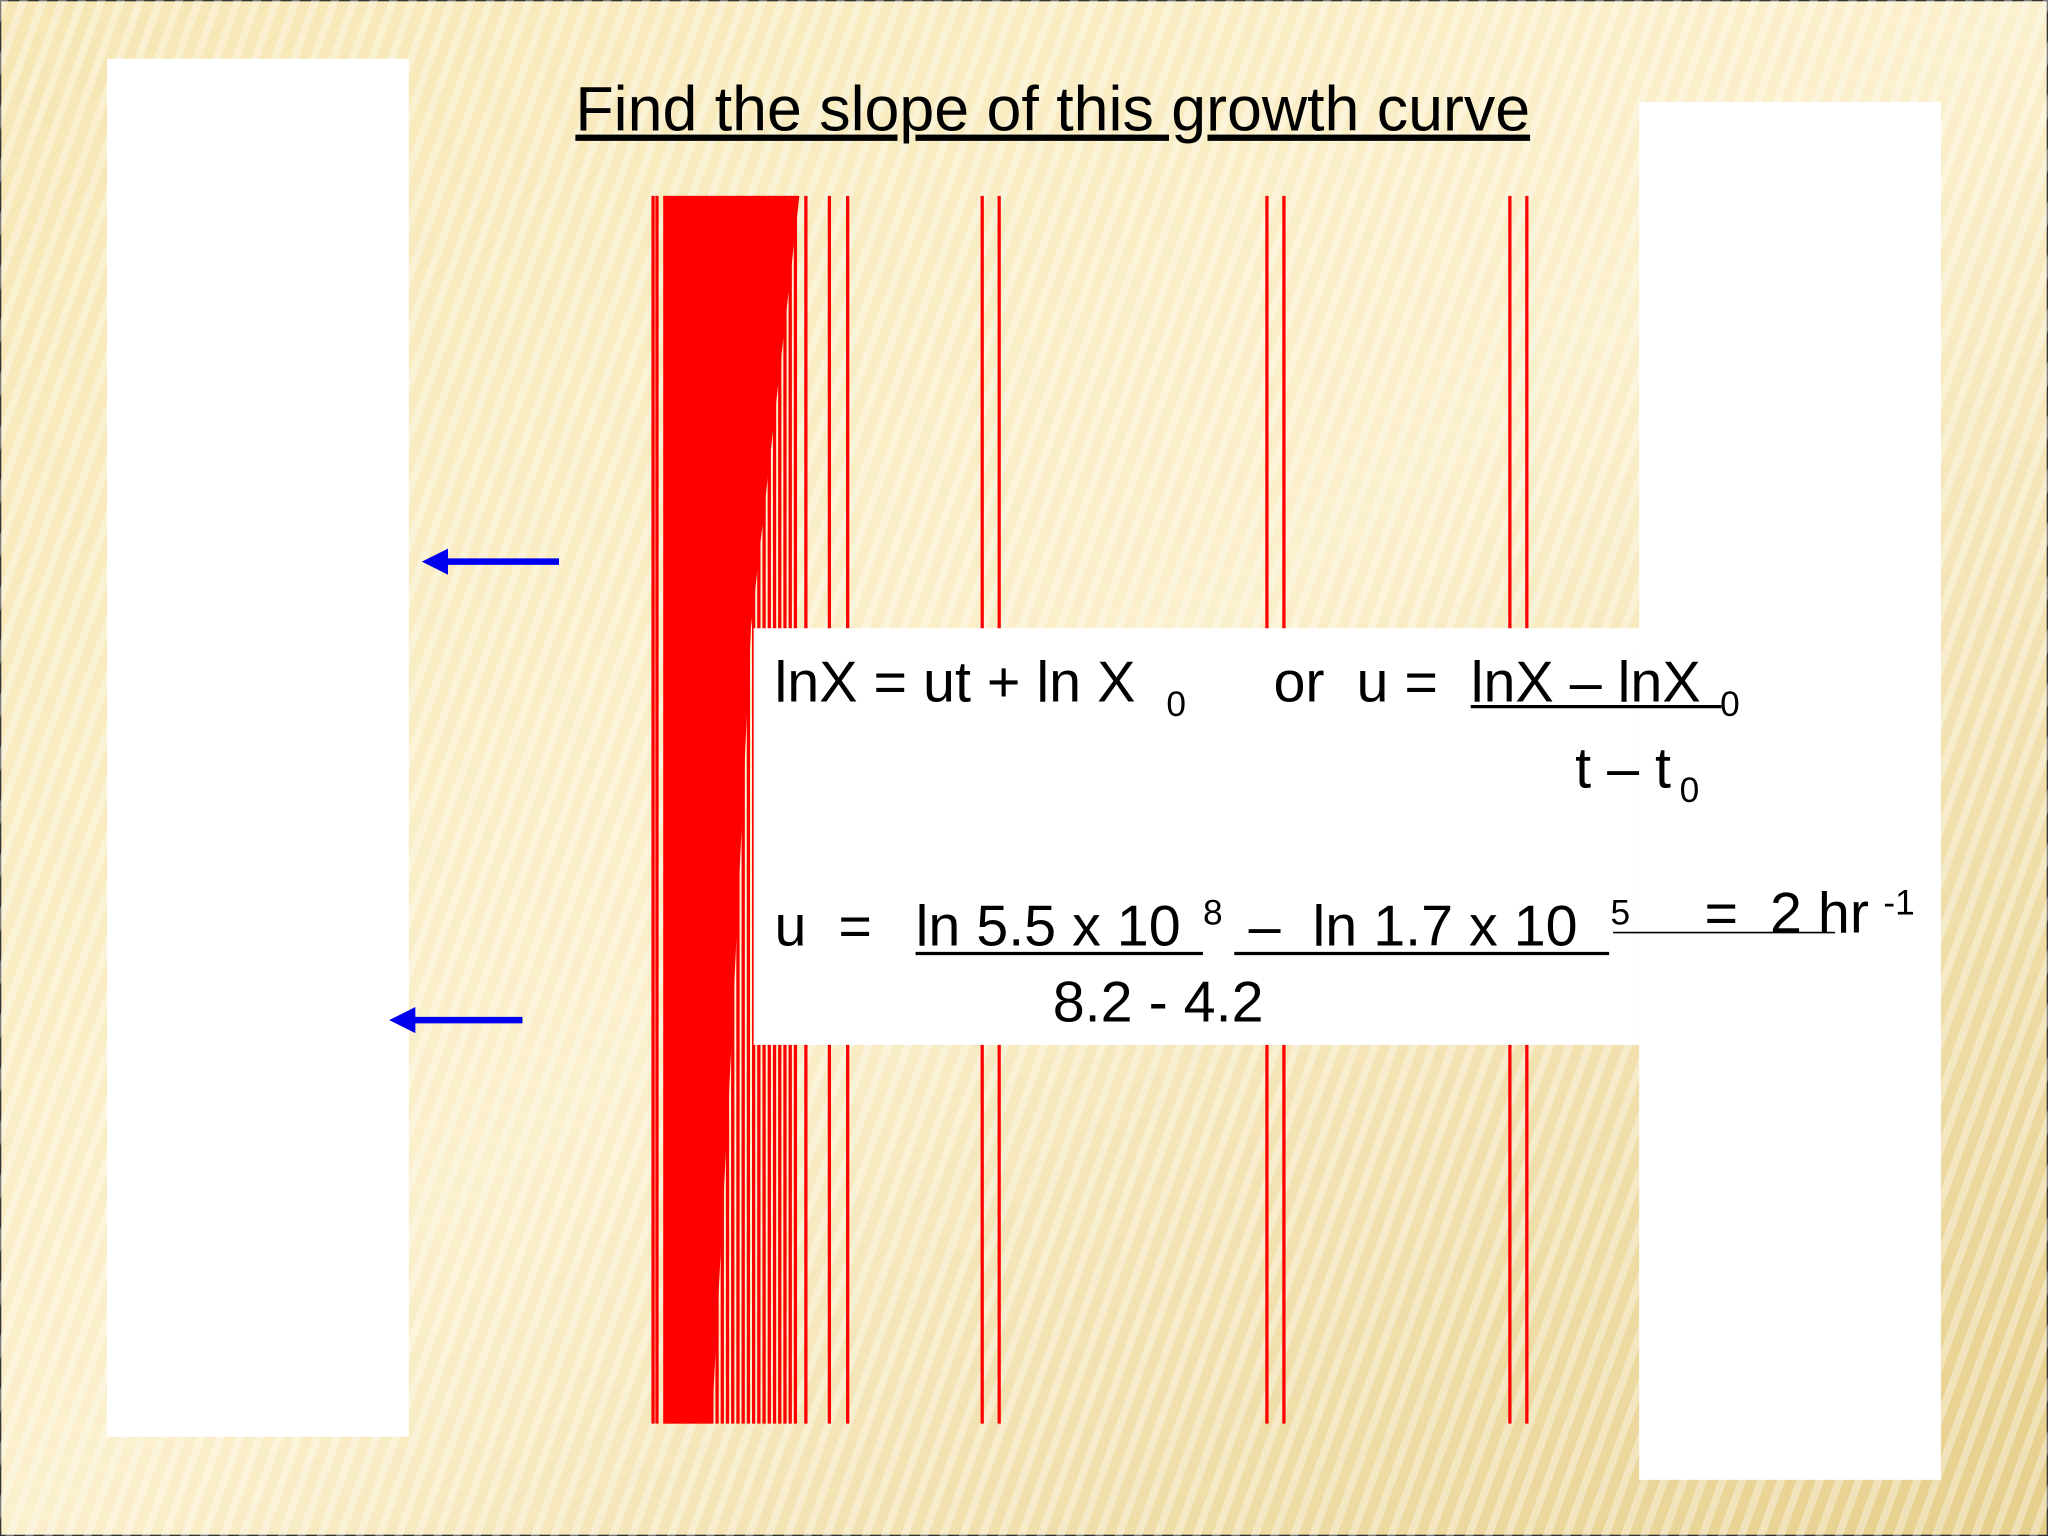 The width and height of the screenshot is (2048, 1536). Describe the element at coordinates (258, 747) in the screenshot. I see `left-panel` at that location.